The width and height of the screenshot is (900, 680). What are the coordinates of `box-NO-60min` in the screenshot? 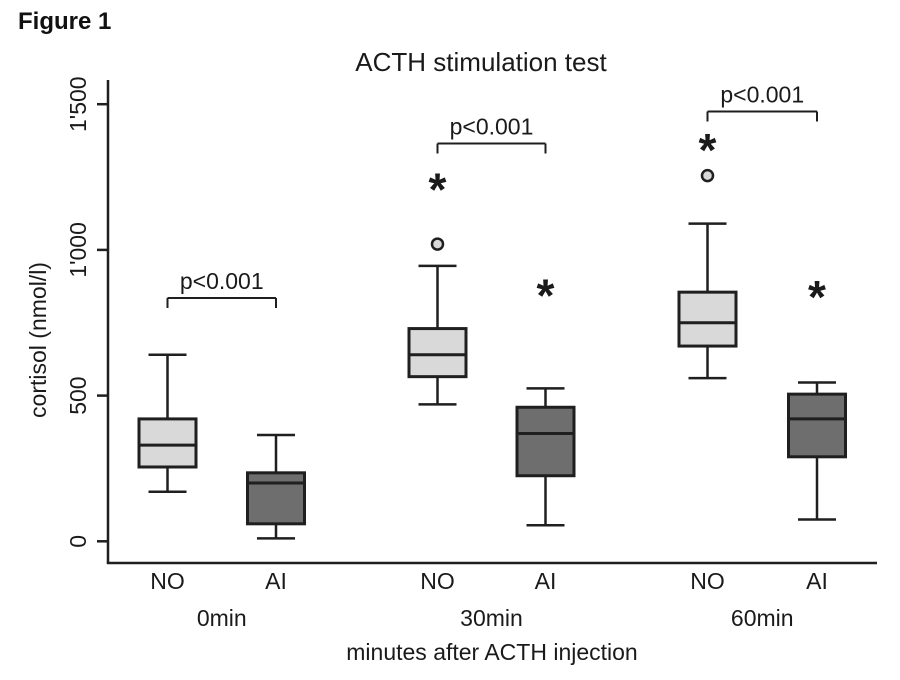 It's located at (707, 319).